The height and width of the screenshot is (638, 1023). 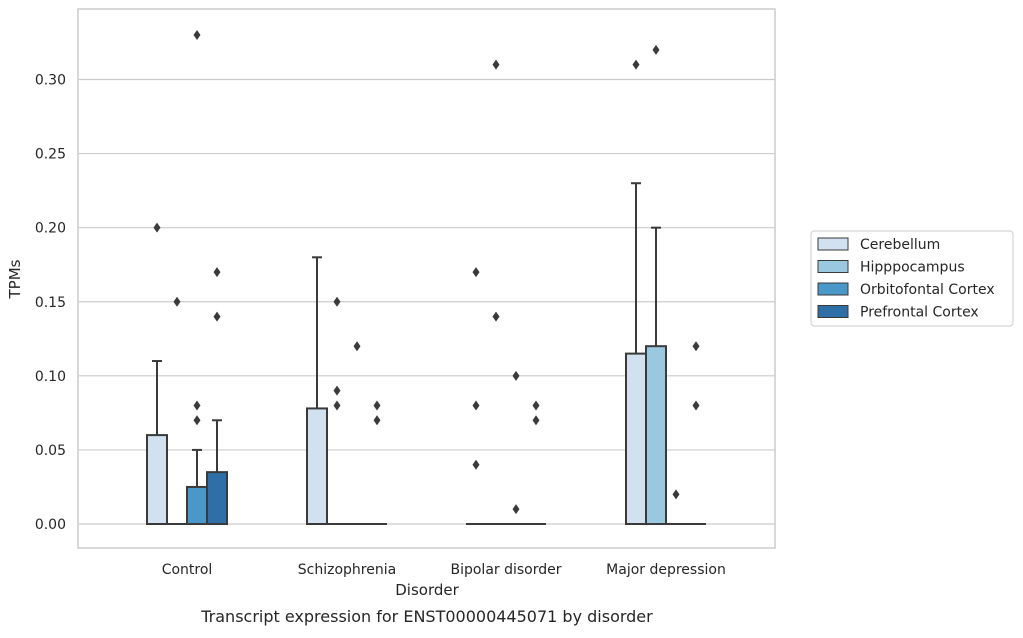 I want to click on y-tick-label: 0.15, so click(x=50, y=303).